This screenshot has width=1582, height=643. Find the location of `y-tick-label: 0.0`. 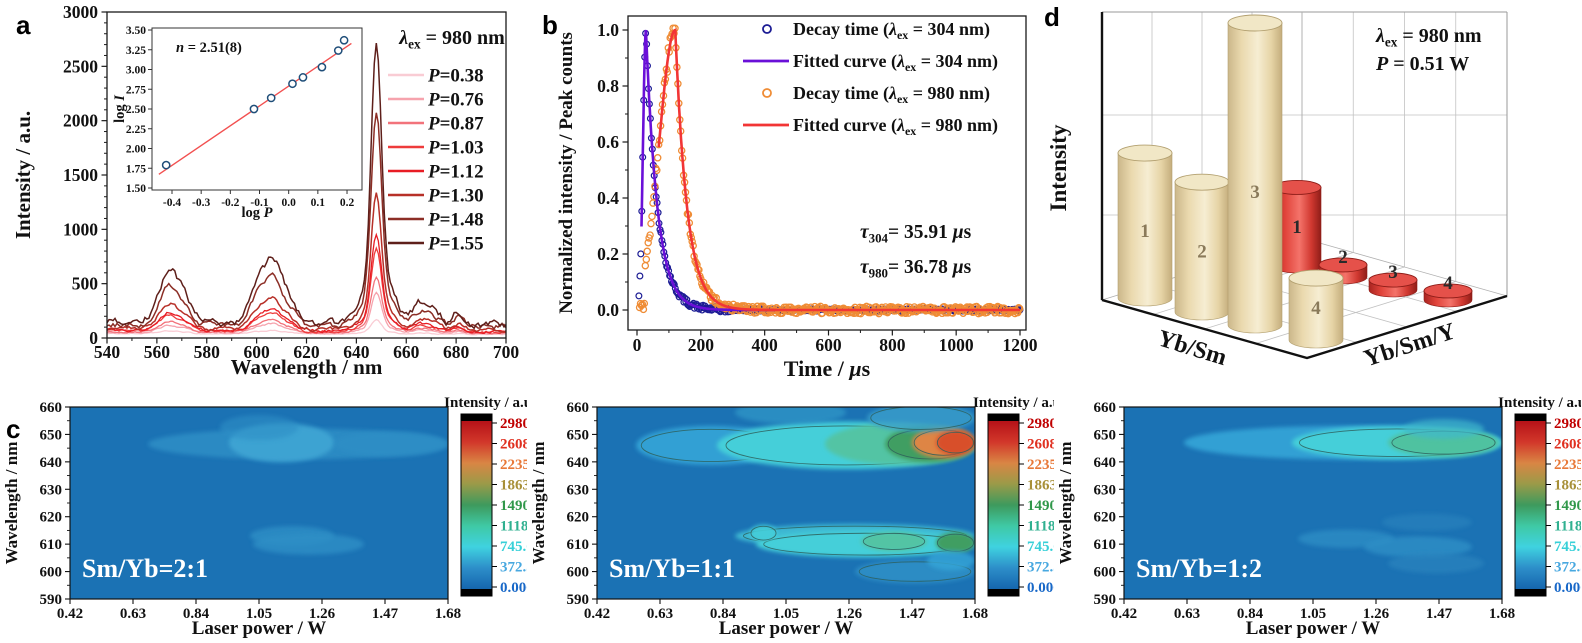

y-tick-label: 0.0 is located at coordinates (608, 310).